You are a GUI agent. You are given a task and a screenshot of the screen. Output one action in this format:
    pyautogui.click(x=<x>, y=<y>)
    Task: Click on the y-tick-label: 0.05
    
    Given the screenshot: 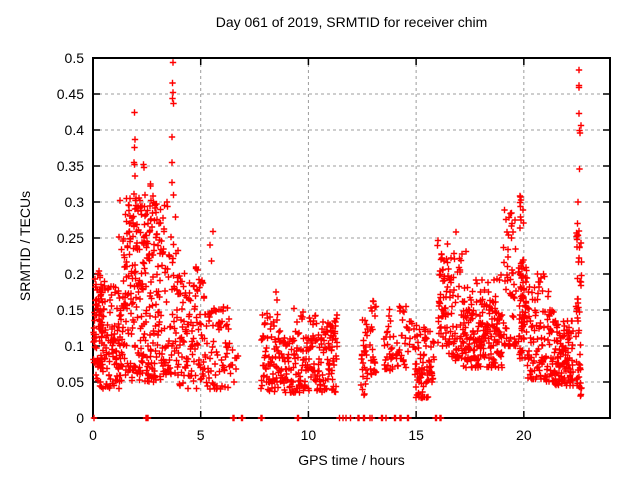 What is the action you would take?
    pyautogui.click(x=70, y=382)
    